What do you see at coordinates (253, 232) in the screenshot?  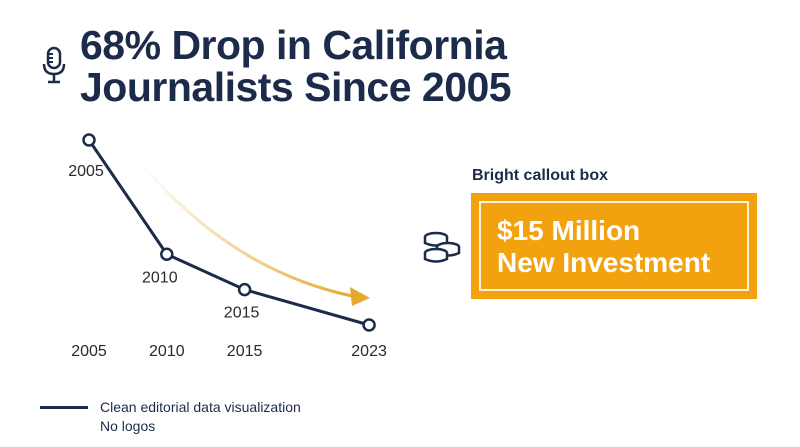 I see `trend-arrow` at bounding box center [253, 232].